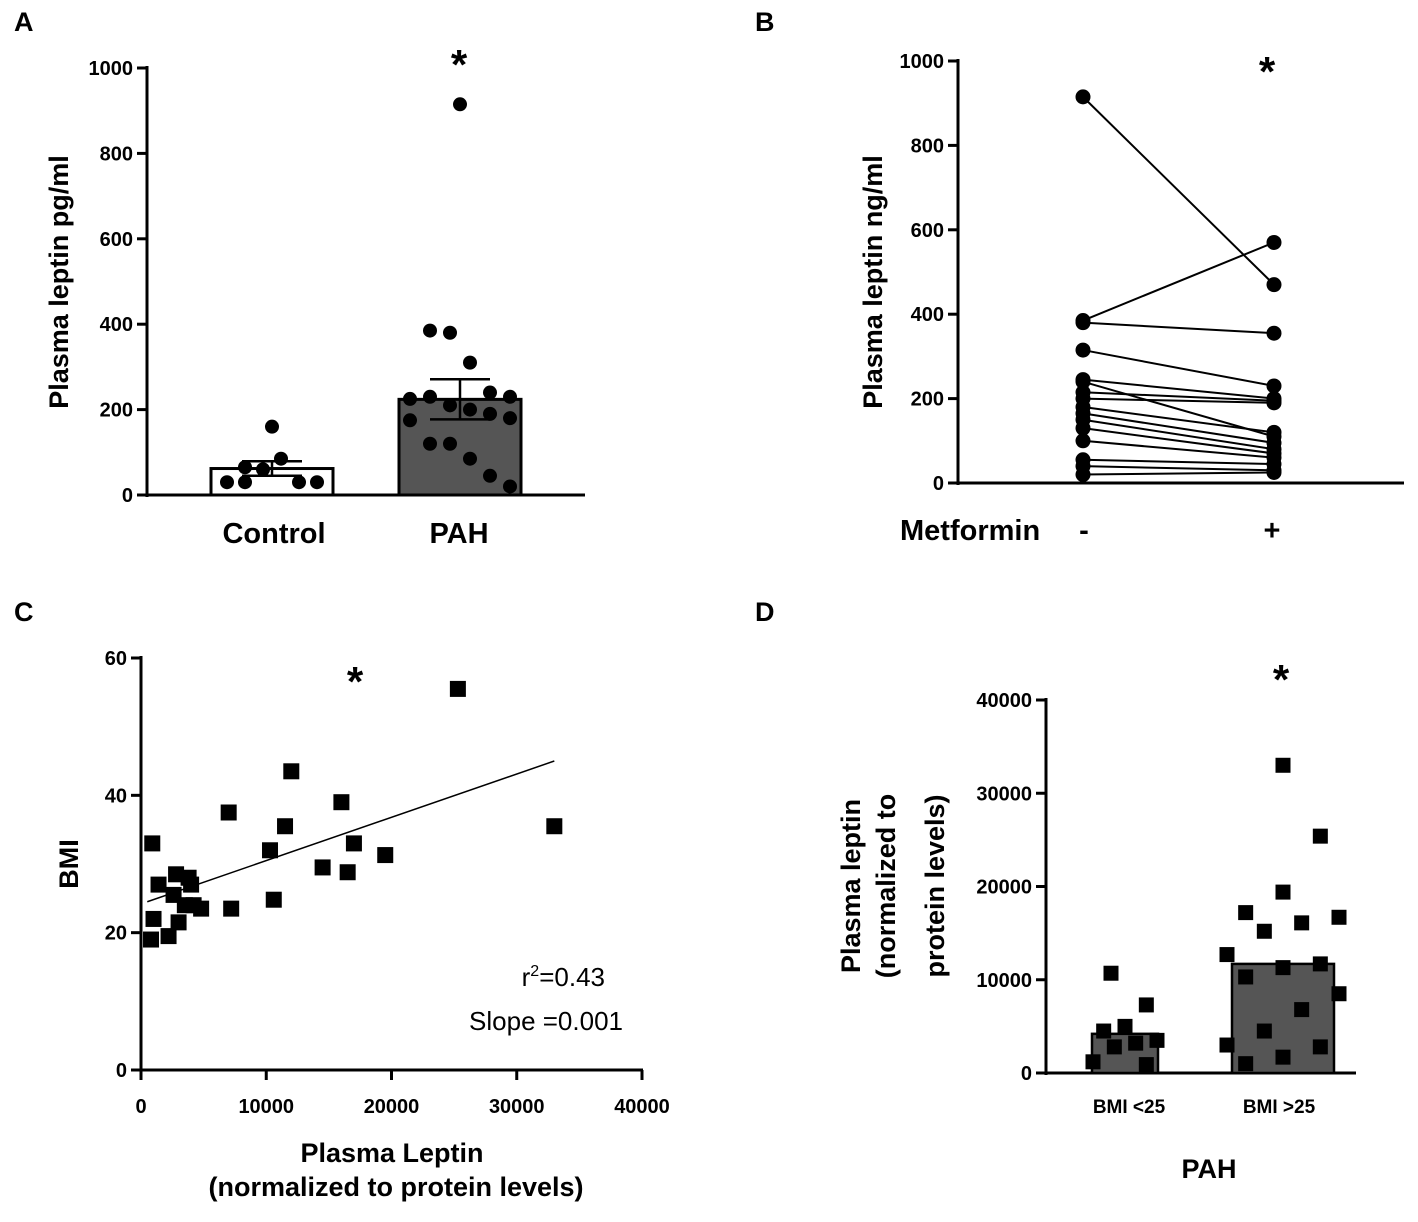 Image resolution: width=1418 pixels, height=1222 pixels. What do you see at coordinates (116, 411) in the screenshot?
I see `panel-a-y-tick-label-1: 200` at bounding box center [116, 411].